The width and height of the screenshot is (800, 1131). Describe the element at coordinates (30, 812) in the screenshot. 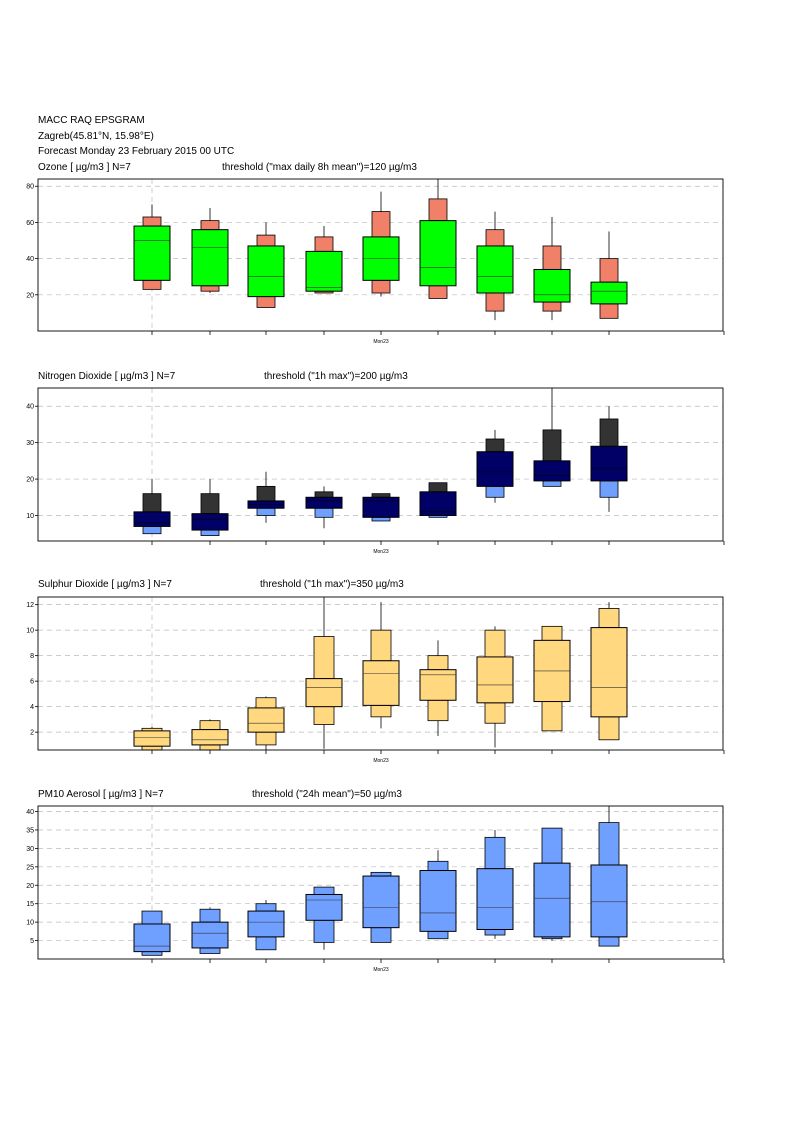

I see `pm10-ytick-label: 40` at that location.